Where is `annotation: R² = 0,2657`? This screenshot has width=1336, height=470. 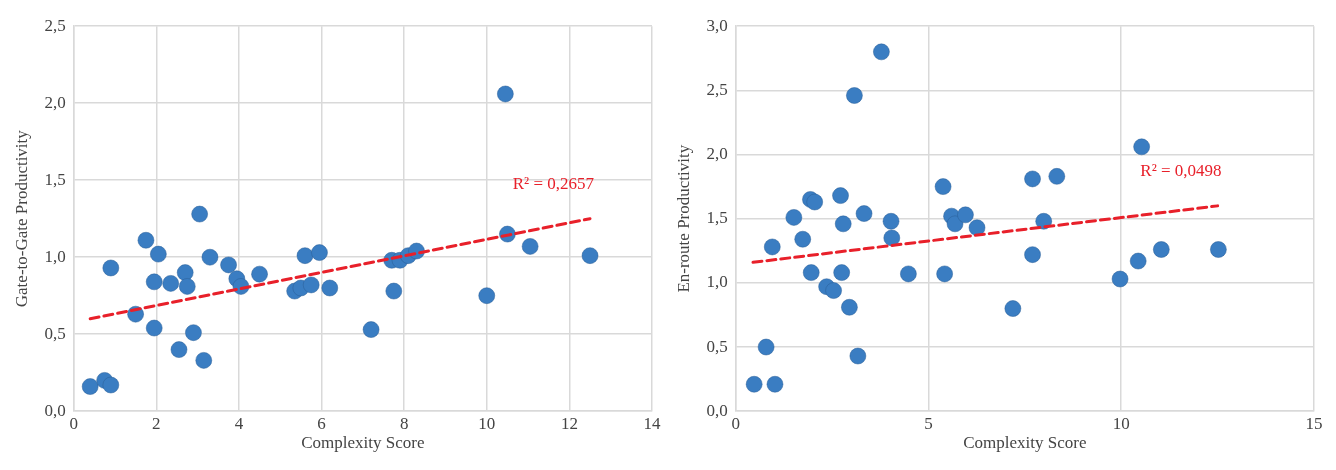
annotation: R² = 0,2657 is located at coordinates (553, 183).